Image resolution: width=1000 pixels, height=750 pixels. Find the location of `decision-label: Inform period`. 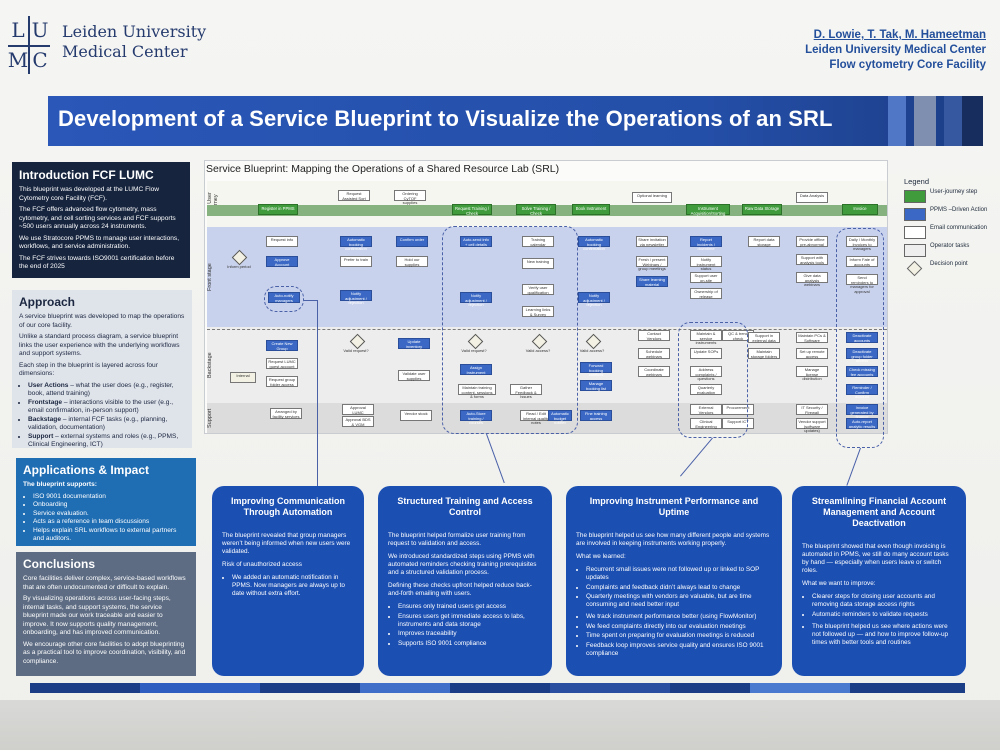

decision-label: Inform period is located at coordinates (239, 266).